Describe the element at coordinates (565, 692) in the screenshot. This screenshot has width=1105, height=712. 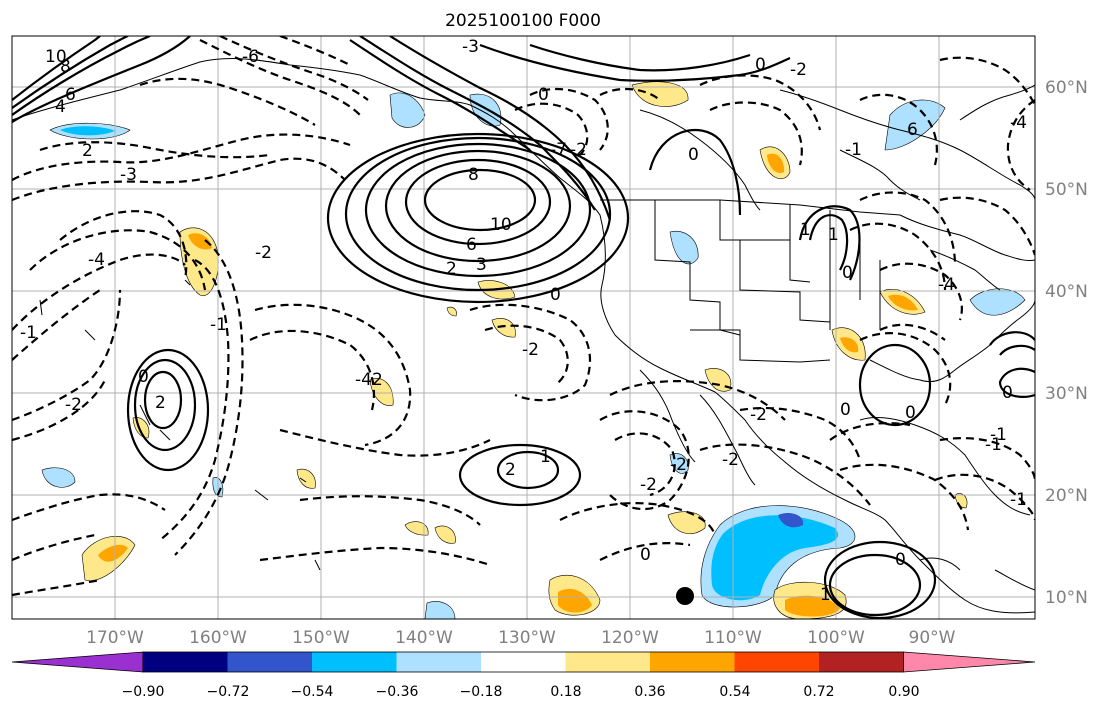
I see `colorbar-tick-label: 0.18` at that location.